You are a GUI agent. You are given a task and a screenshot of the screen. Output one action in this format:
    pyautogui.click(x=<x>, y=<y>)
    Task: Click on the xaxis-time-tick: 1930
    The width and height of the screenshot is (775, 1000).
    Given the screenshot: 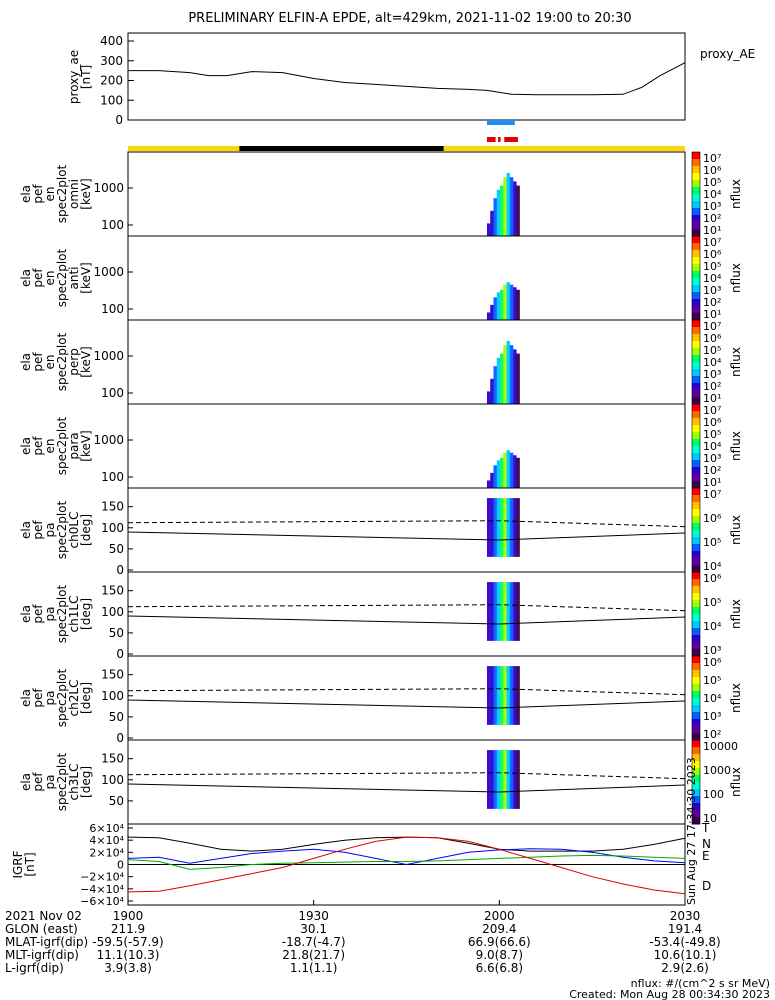 What is the action you would take?
    pyautogui.click(x=313, y=916)
    